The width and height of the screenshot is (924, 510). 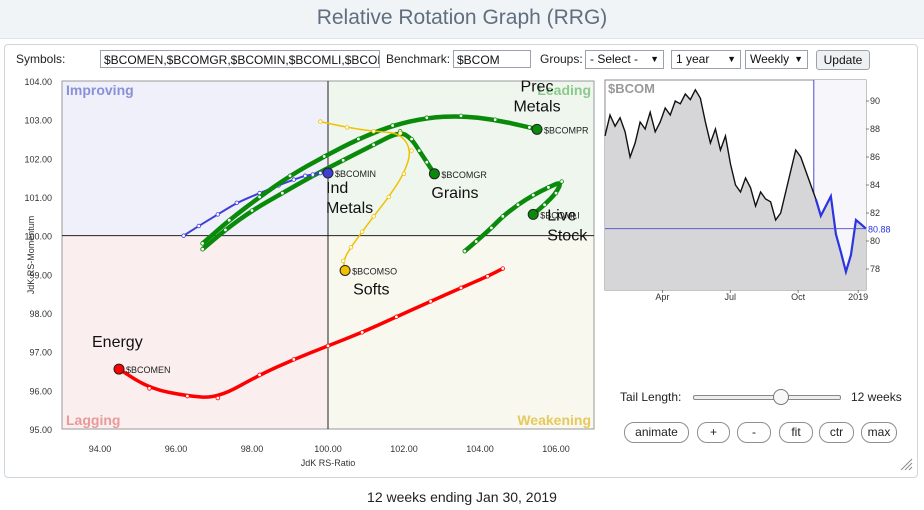 I want to click on y-axis-label: JdK RS-Momentum, so click(x=31, y=255).